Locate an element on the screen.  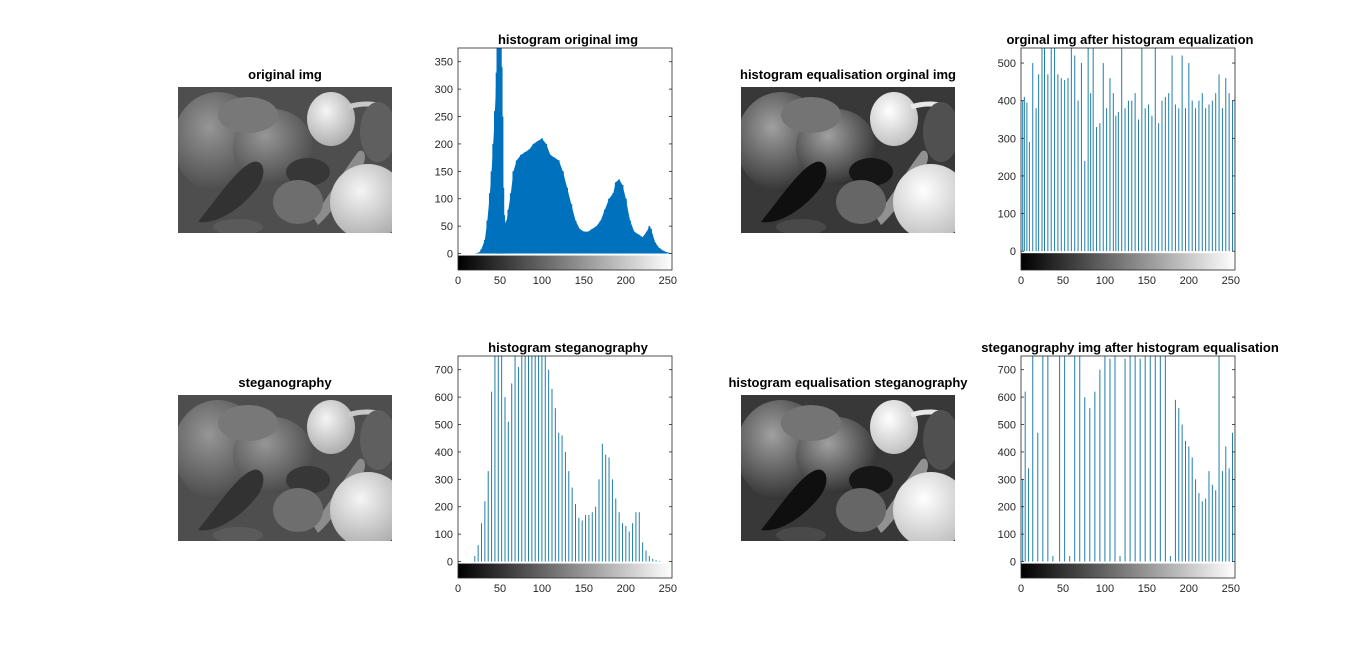
image-title-equalised-original: histogram equalisation orginal img is located at coordinates (848, 74).